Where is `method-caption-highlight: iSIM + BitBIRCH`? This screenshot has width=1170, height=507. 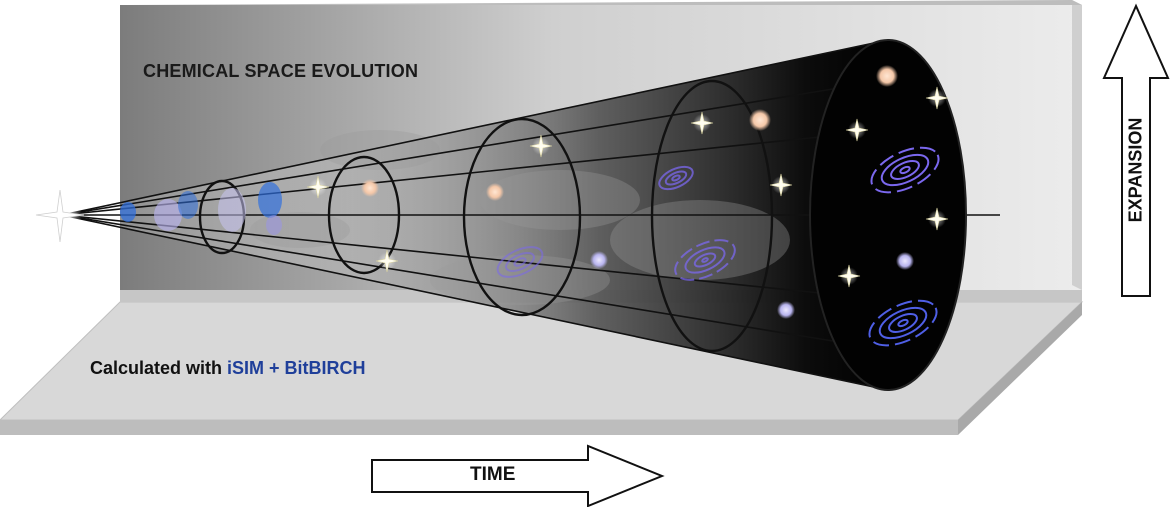 method-caption-highlight: iSIM + BitBIRCH is located at coordinates (296, 368).